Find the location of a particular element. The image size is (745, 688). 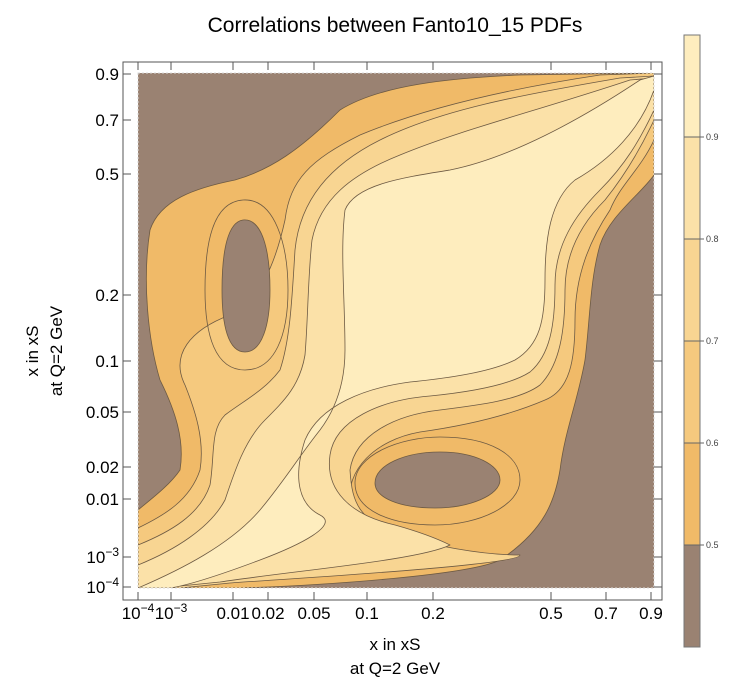

x-tick-label: 0.05 is located at coordinates (313, 613).